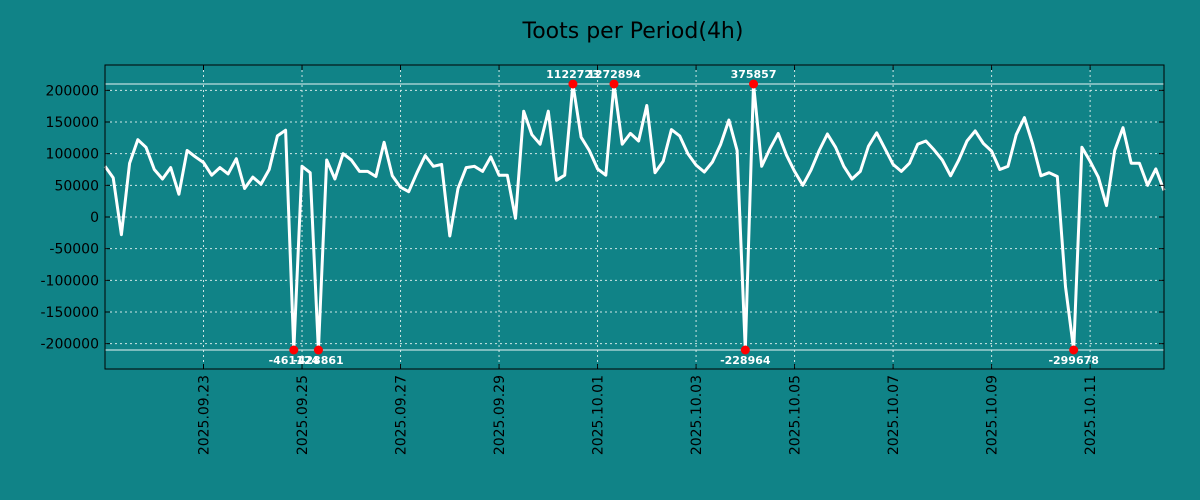  I want to click on y-tick-label: 100000, so click(72, 155).